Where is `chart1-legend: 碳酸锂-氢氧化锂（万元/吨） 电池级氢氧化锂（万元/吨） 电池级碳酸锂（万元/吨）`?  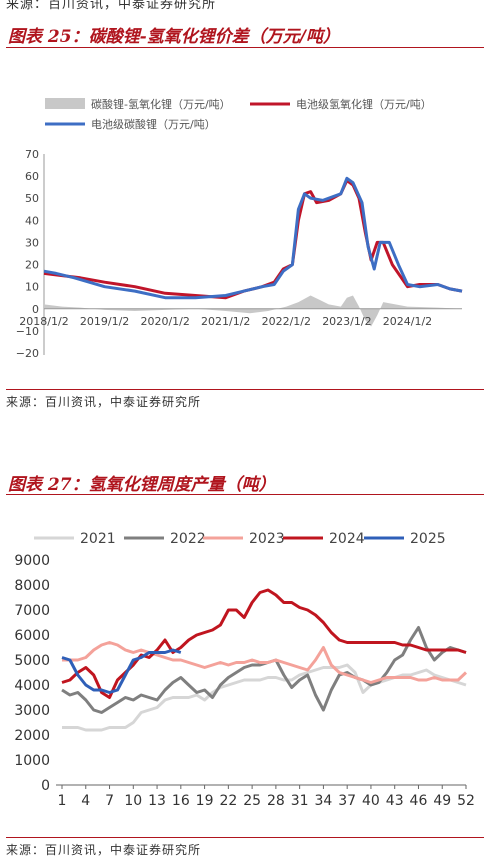
chart1-legend: 碳酸锂-氢氧化锂（万元/吨） 电池级氢氧化锂（万元/吨） 电池级碳酸锂（万元/吨） is located at coordinates (238, 114).